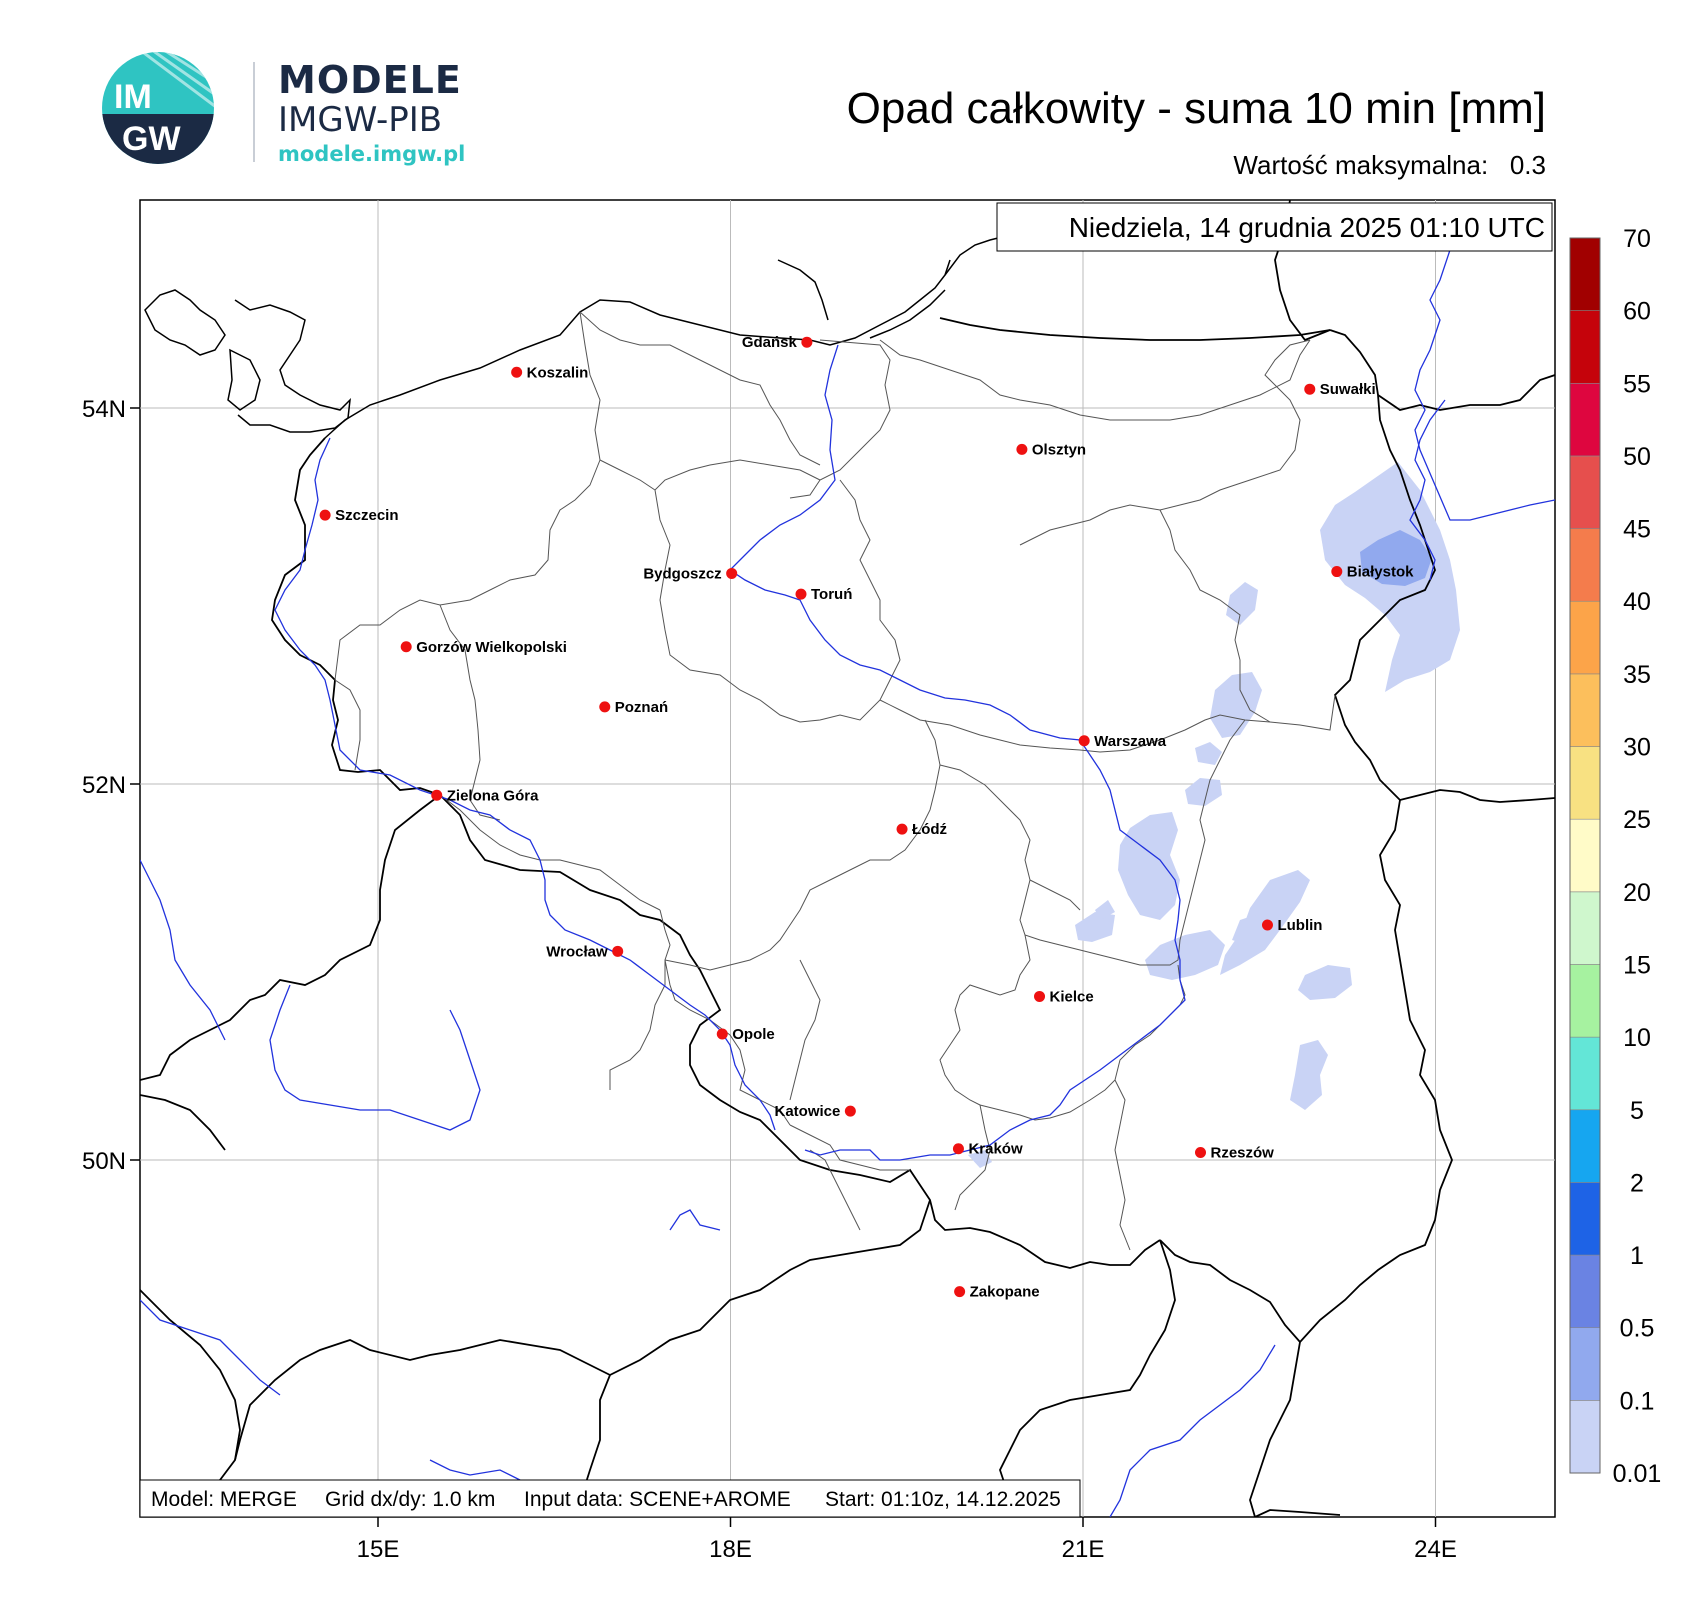 The height and width of the screenshot is (1600, 1700). I want to click on colorbar-label: 10, so click(1637, 1038).